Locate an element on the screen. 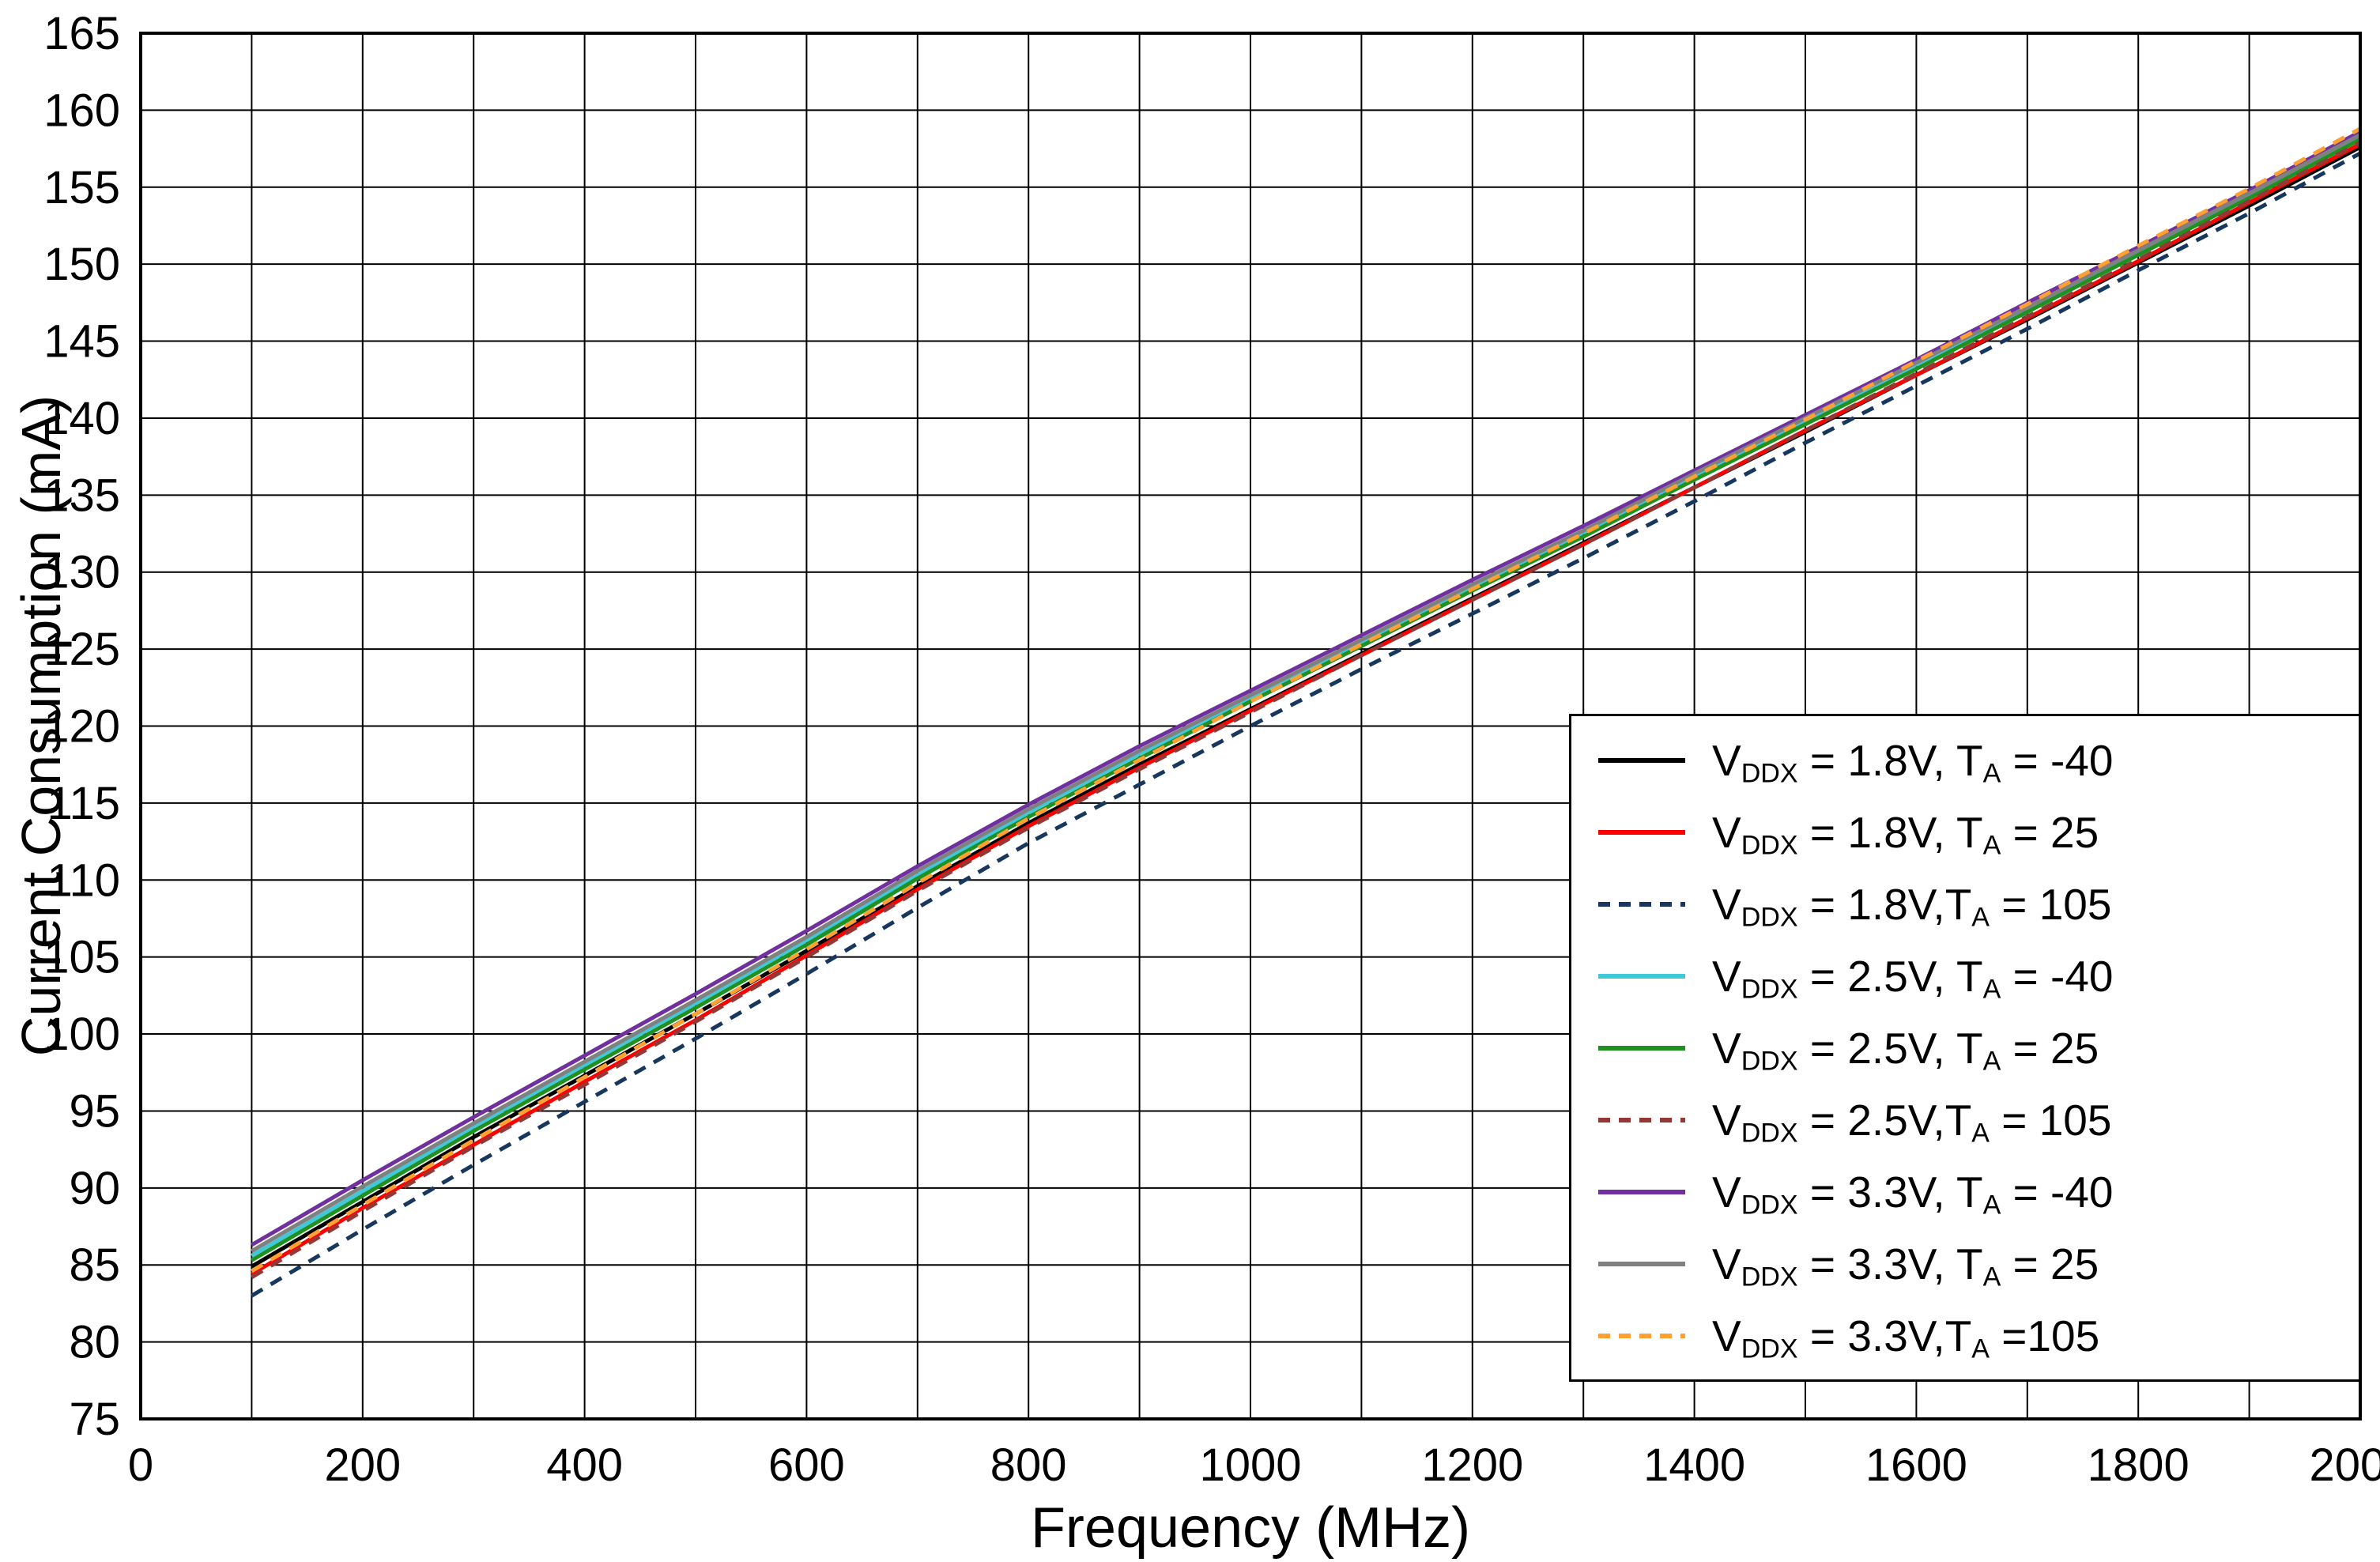  x-tick-label: 600 is located at coordinates (806, 1465).